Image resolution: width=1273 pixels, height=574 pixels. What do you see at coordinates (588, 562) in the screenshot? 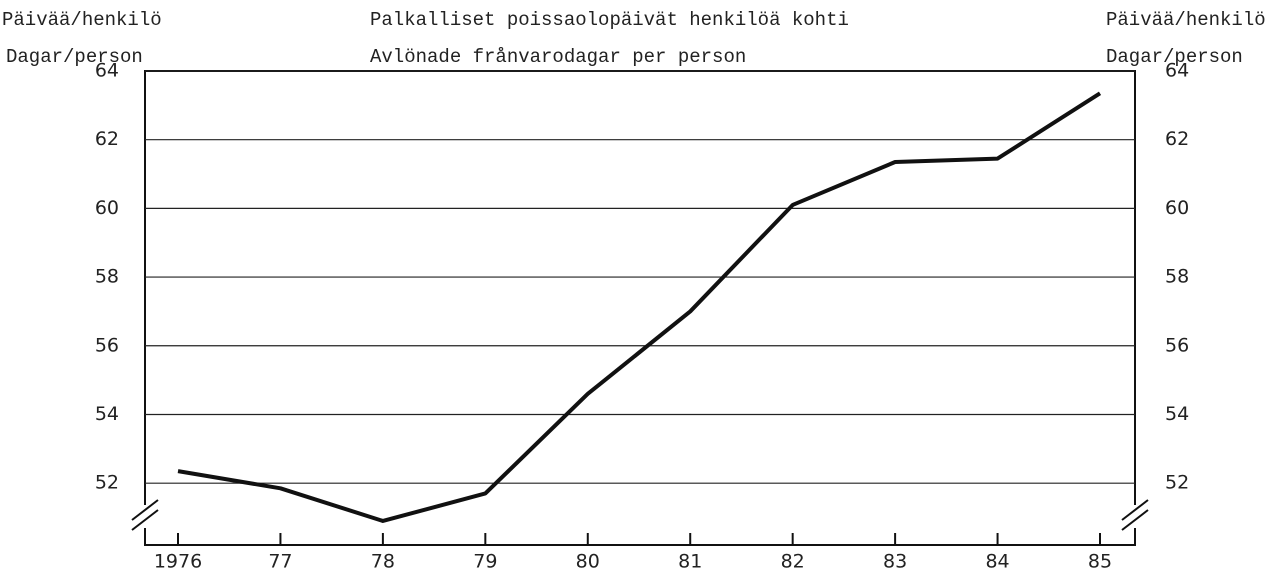
I see `x-tick-label: 80` at bounding box center [588, 562].